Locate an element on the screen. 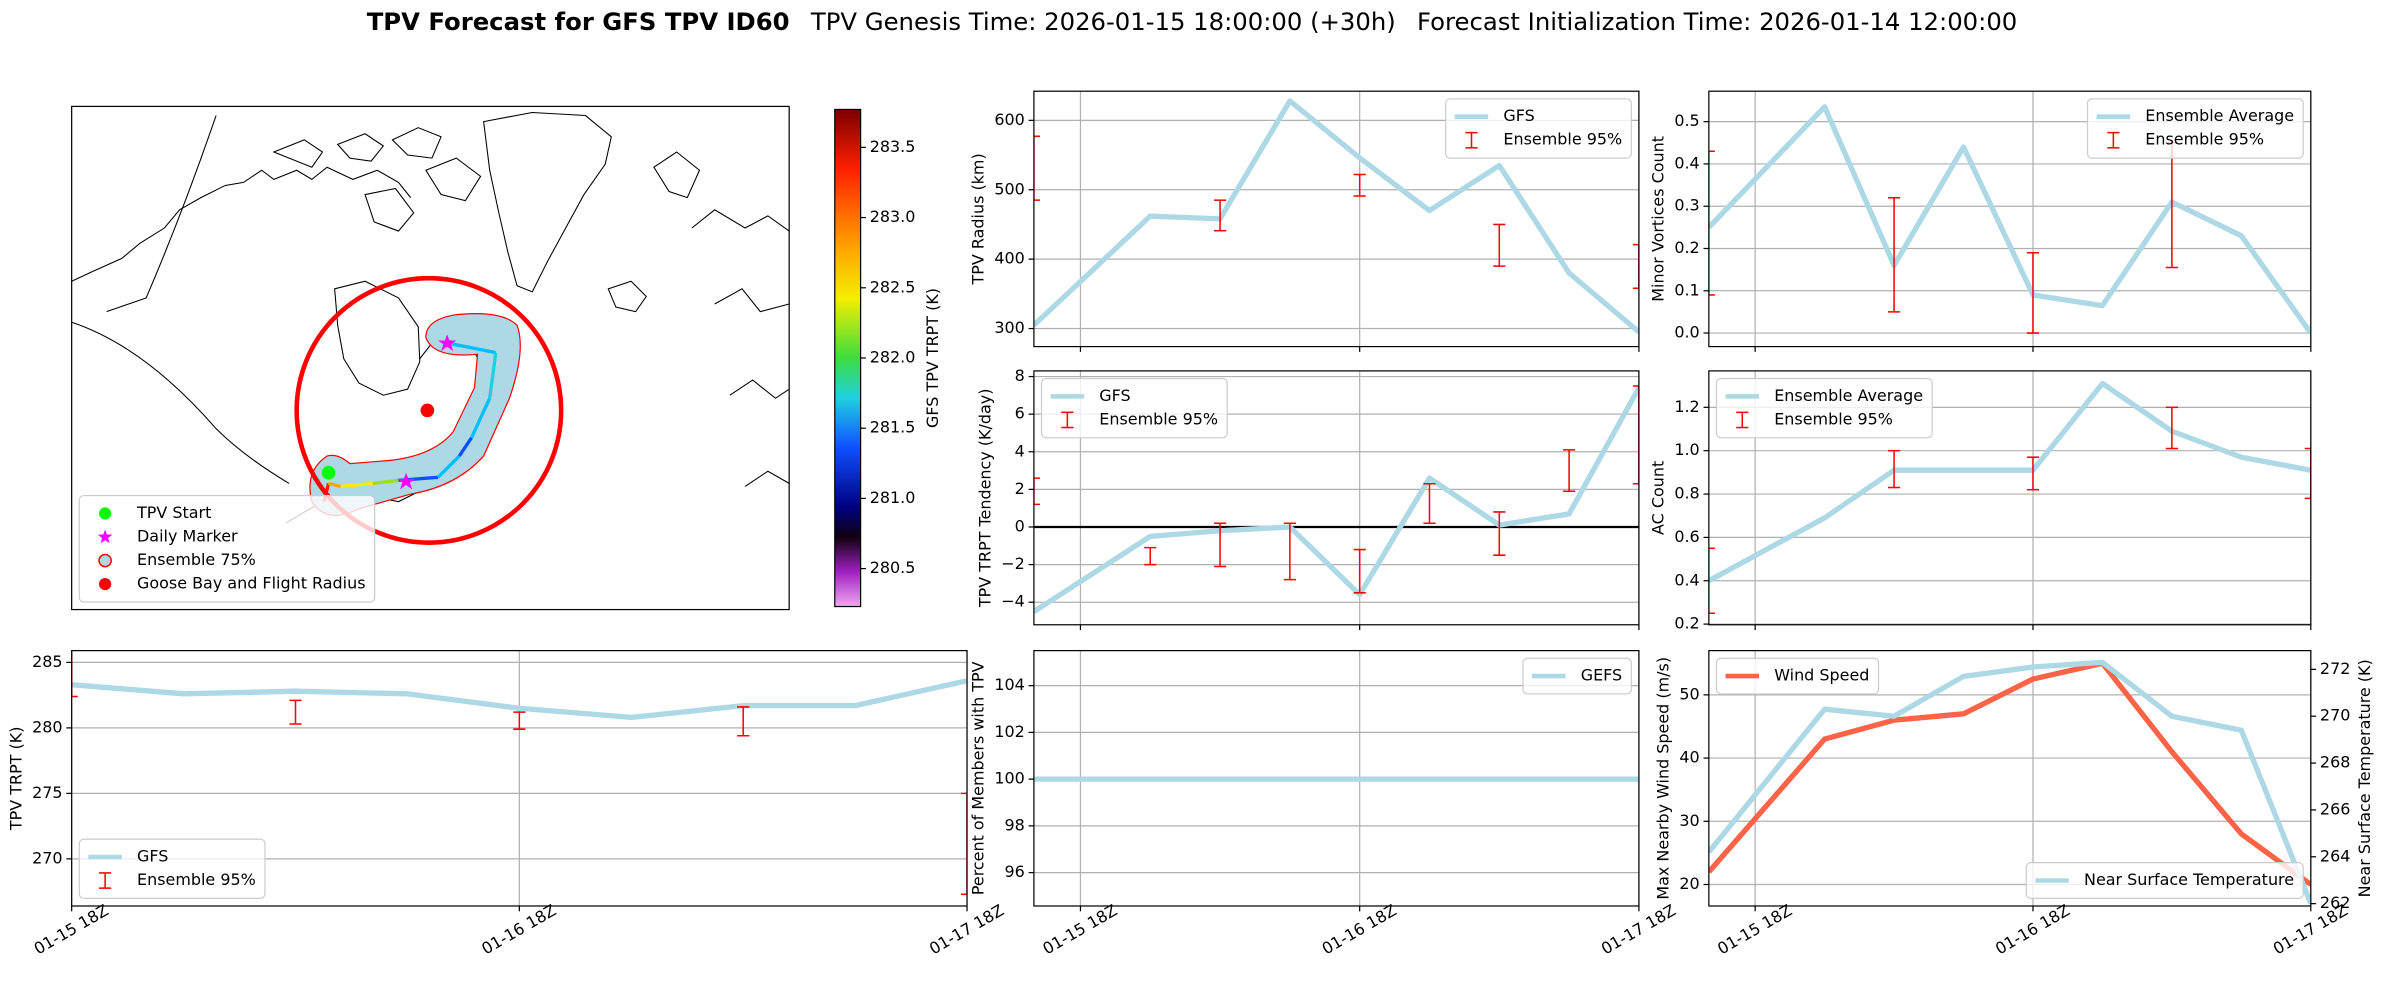  legend: Ensemble Average Ensemble 95% is located at coordinates (1824, 408).